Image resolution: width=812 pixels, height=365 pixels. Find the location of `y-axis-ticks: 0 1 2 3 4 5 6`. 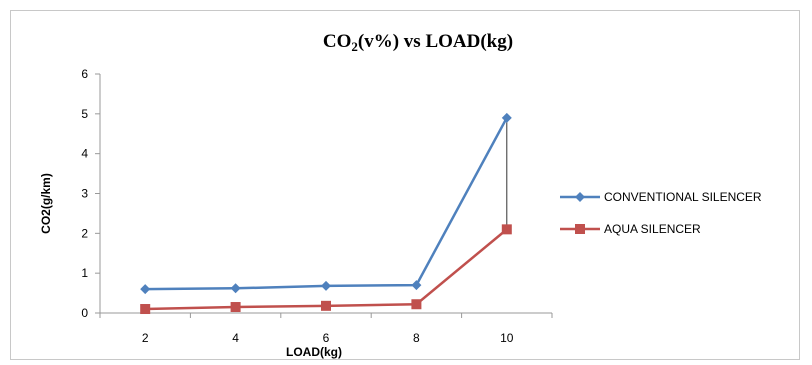

y-axis-ticks: 0 1 2 3 4 5 6 is located at coordinates (90, 193).